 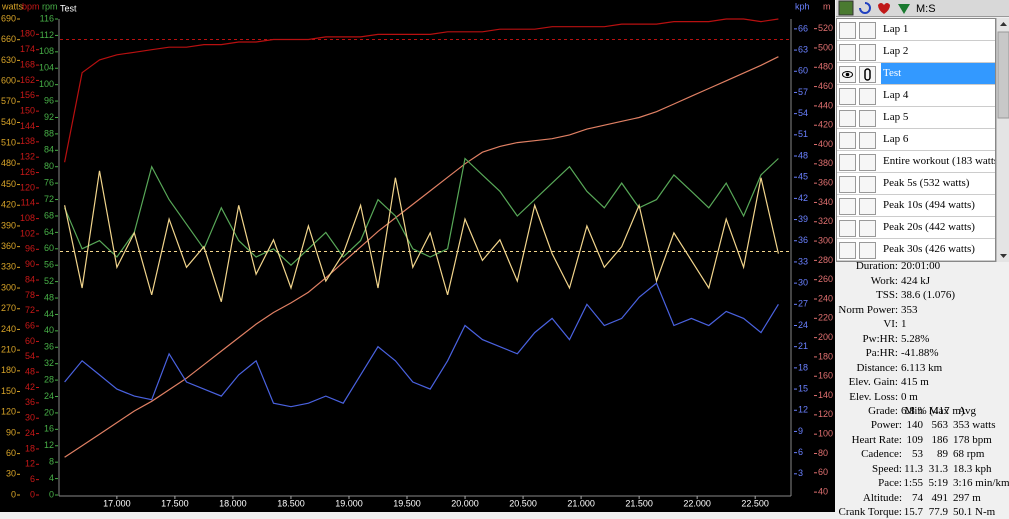 What do you see at coordinates (846, 8) in the screenshot?
I see `chart-icon` at bounding box center [846, 8].